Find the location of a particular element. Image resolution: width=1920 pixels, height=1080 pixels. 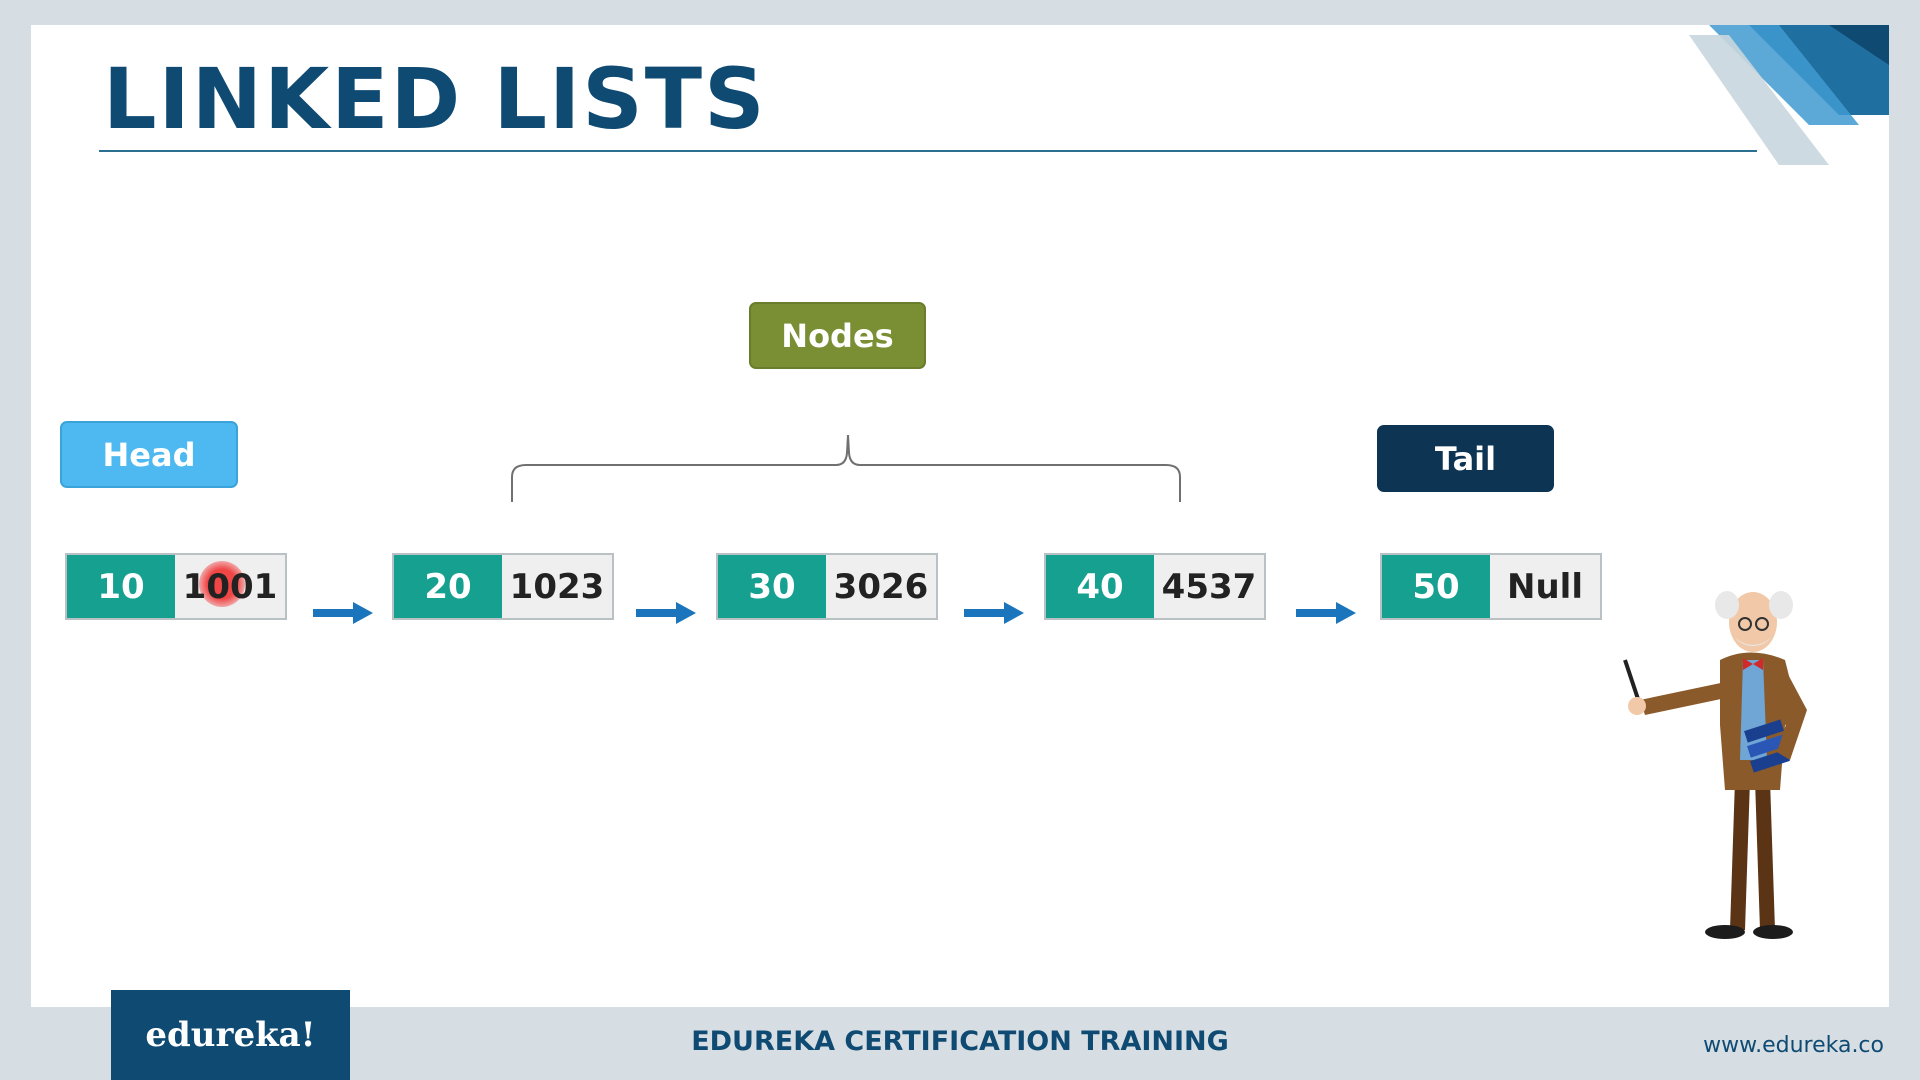

node-pointer: Null is located at coordinates (1545, 586).